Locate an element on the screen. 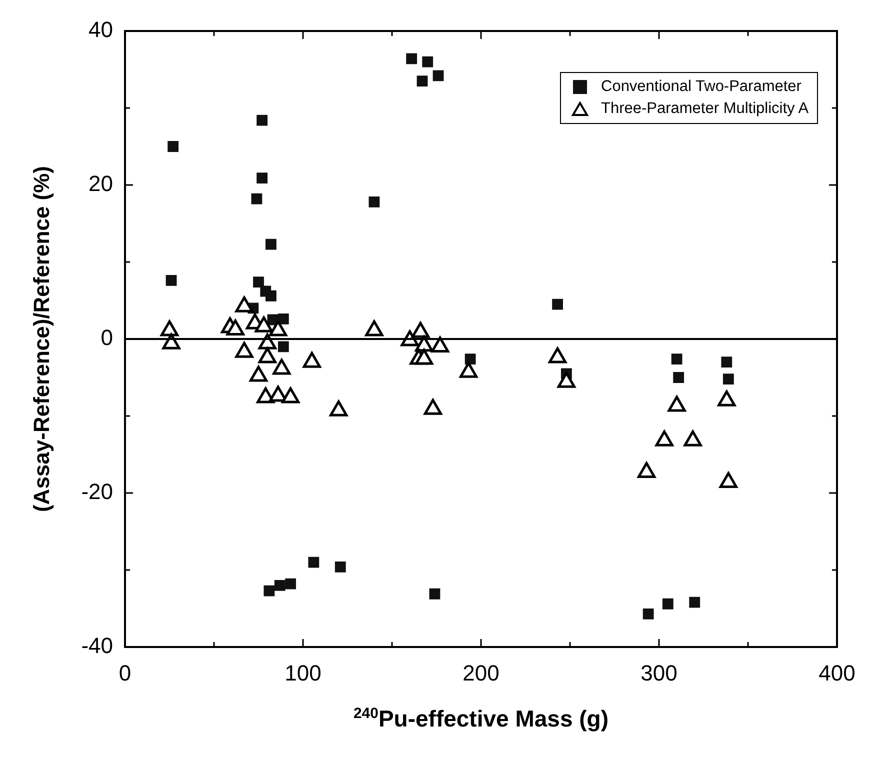 The height and width of the screenshot is (766, 873). x-tick-label: 400 is located at coordinates (837, 673).